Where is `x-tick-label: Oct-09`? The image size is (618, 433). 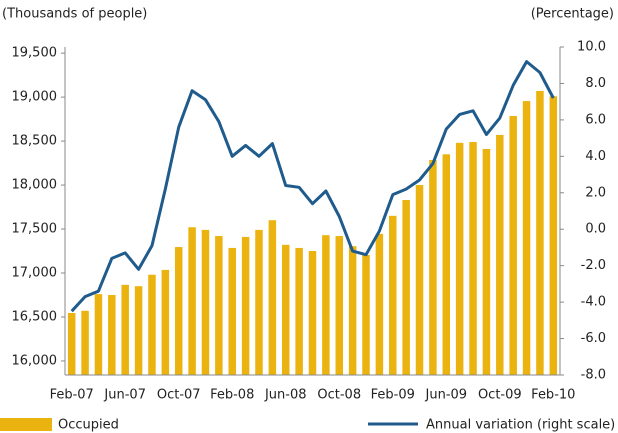
x-tick-label: Oct-09 is located at coordinates (500, 395).